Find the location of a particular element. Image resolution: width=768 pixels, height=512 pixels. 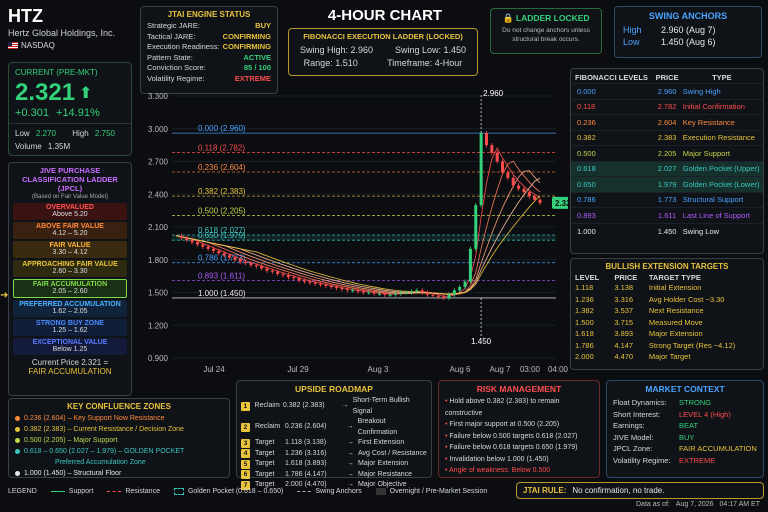

bull-level: 2.000 is located at coordinates (584, 357).